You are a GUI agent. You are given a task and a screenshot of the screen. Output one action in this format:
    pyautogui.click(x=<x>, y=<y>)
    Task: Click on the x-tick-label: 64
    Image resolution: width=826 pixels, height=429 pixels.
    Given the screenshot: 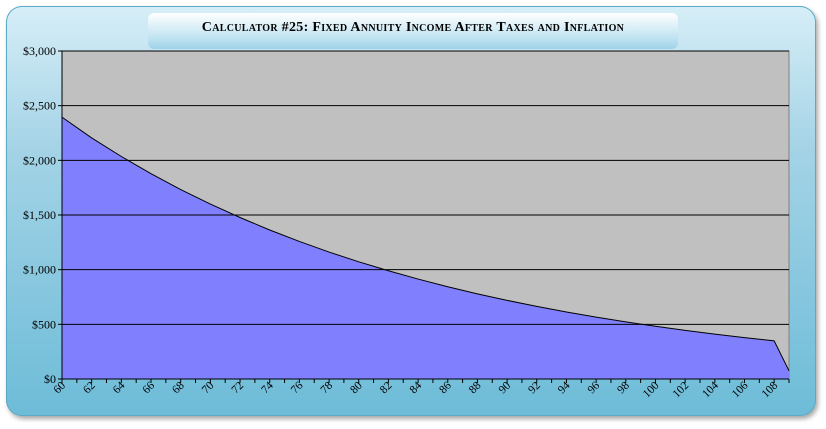 What is the action you would take?
    pyautogui.click(x=119, y=387)
    